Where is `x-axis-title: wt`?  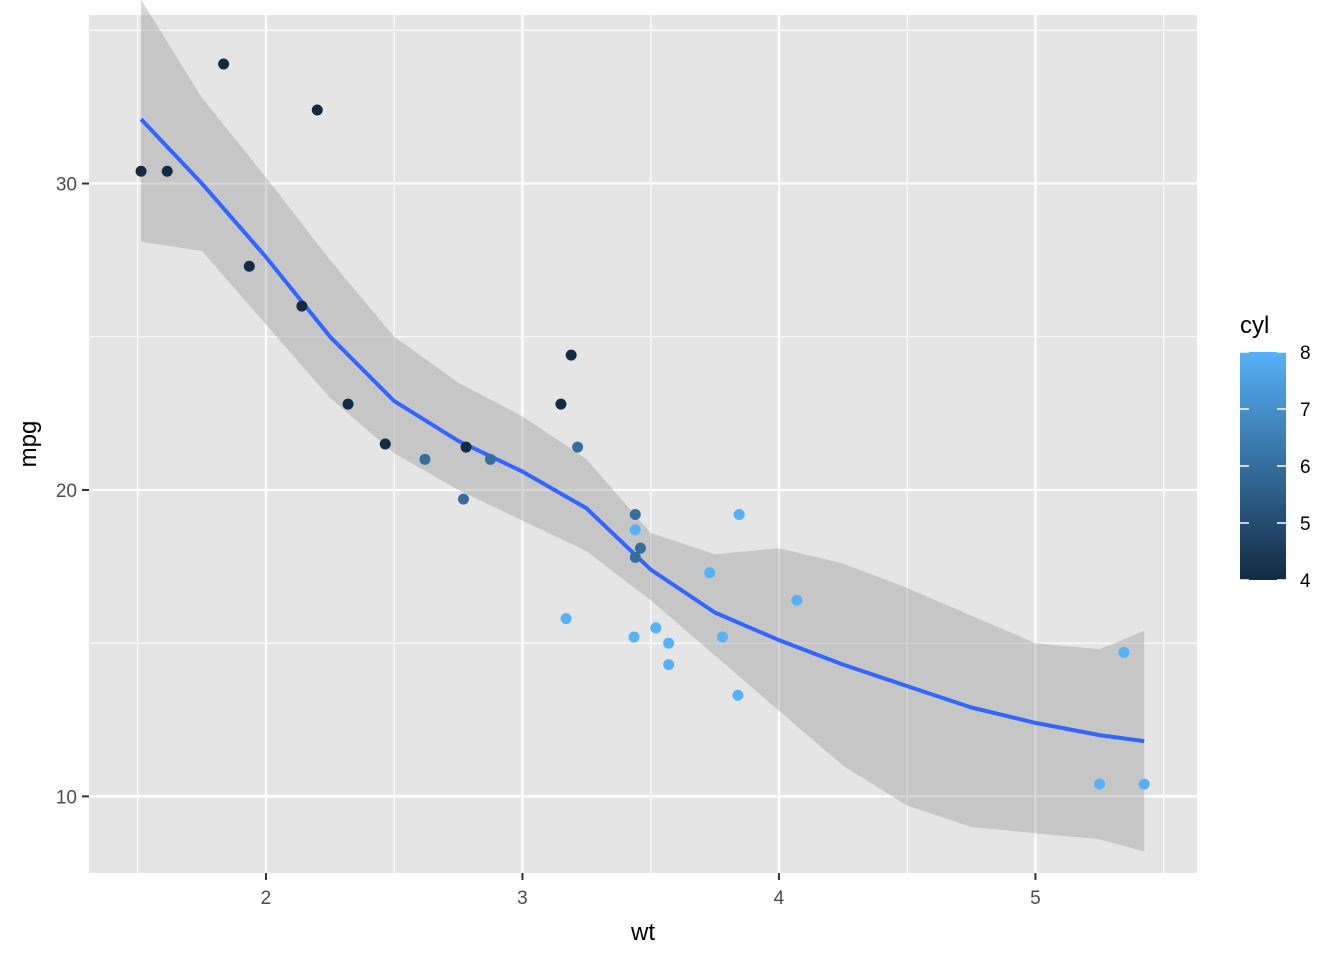
x-axis-title: wt is located at coordinates (642, 932).